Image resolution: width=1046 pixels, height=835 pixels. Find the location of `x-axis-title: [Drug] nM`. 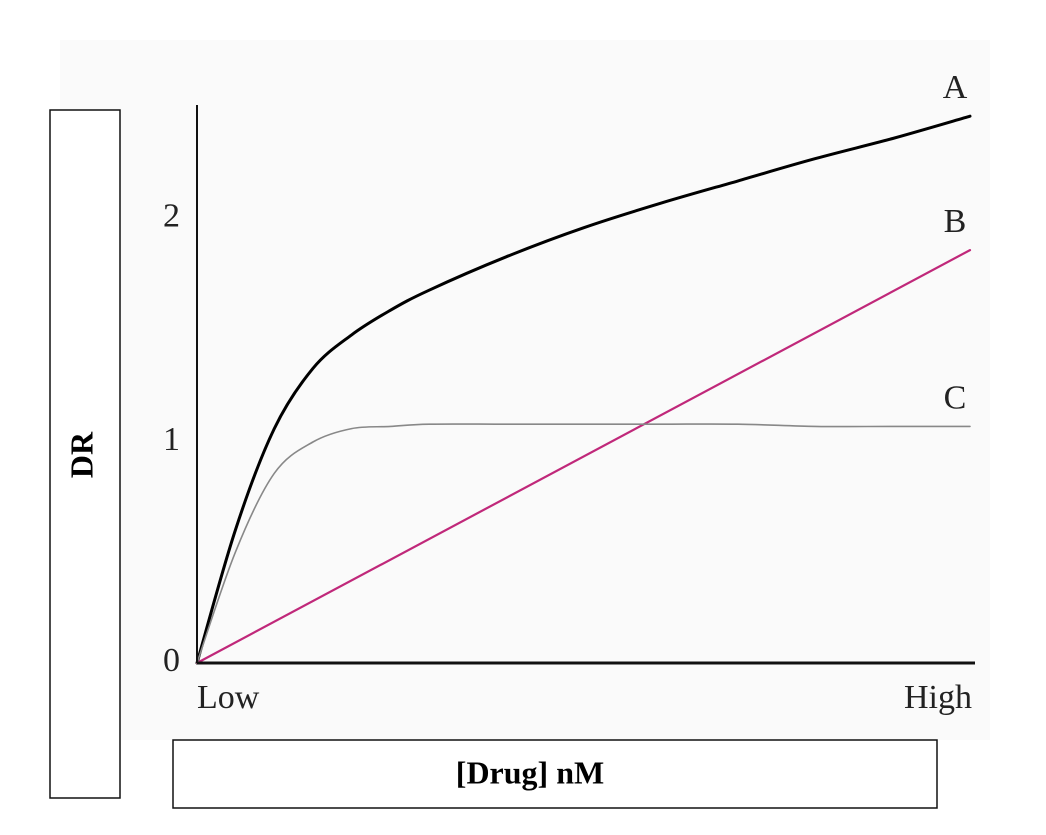

x-axis-title: [Drug] nM is located at coordinates (530, 772).